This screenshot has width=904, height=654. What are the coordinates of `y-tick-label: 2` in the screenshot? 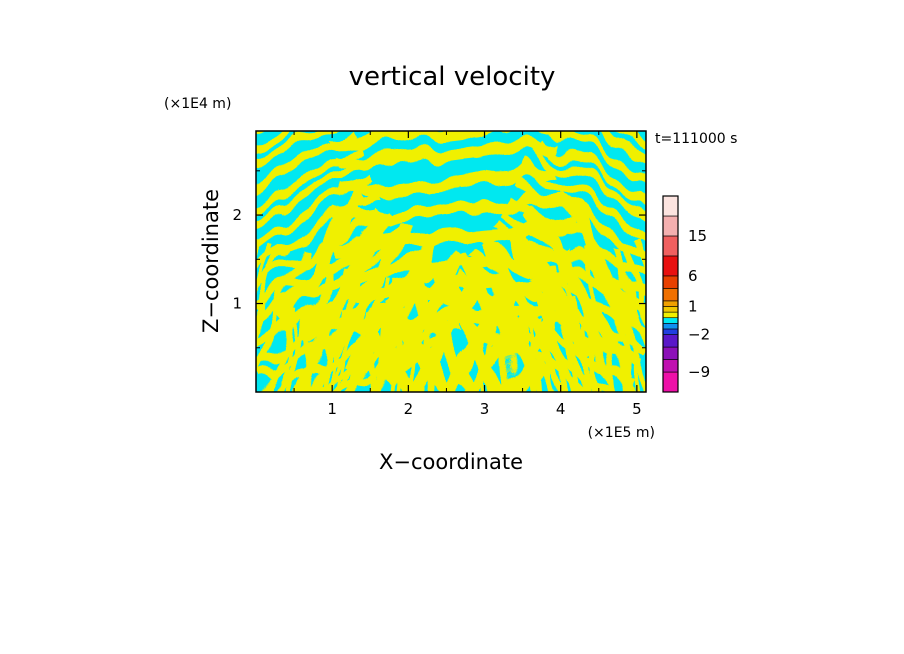 It's located at (237, 215).